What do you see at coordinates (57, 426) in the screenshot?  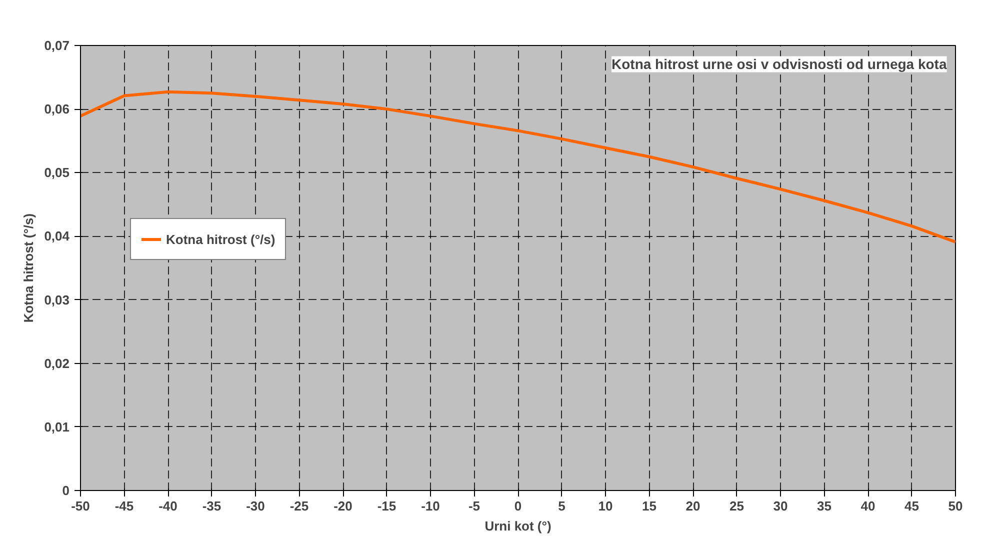 I see `y-tick-label: 0,01` at bounding box center [57, 426].